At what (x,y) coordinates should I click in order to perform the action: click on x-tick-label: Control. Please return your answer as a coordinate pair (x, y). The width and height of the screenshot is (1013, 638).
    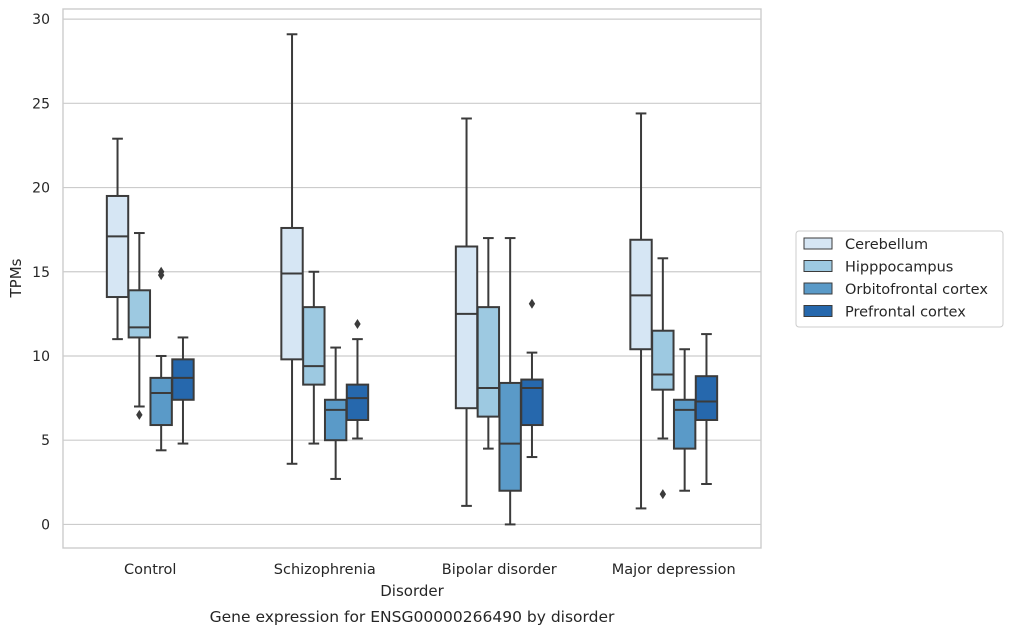
    Looking at the image, I should click on (150, 570).